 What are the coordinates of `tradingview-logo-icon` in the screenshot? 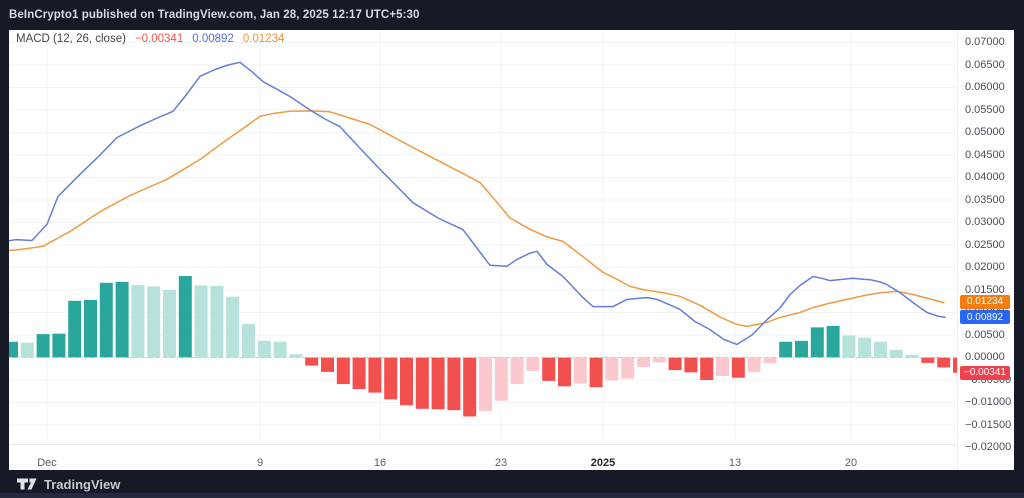 It's located at (27, 484).